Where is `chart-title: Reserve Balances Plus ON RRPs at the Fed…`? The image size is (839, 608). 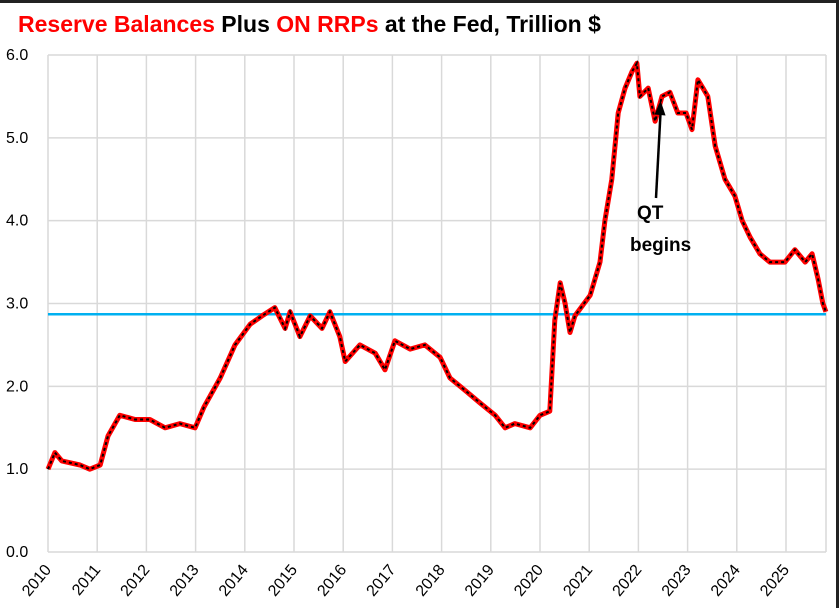 chart-title: Reserve Balances Plus ON RRPs at the Fed… is located at coordinates (309, 24).